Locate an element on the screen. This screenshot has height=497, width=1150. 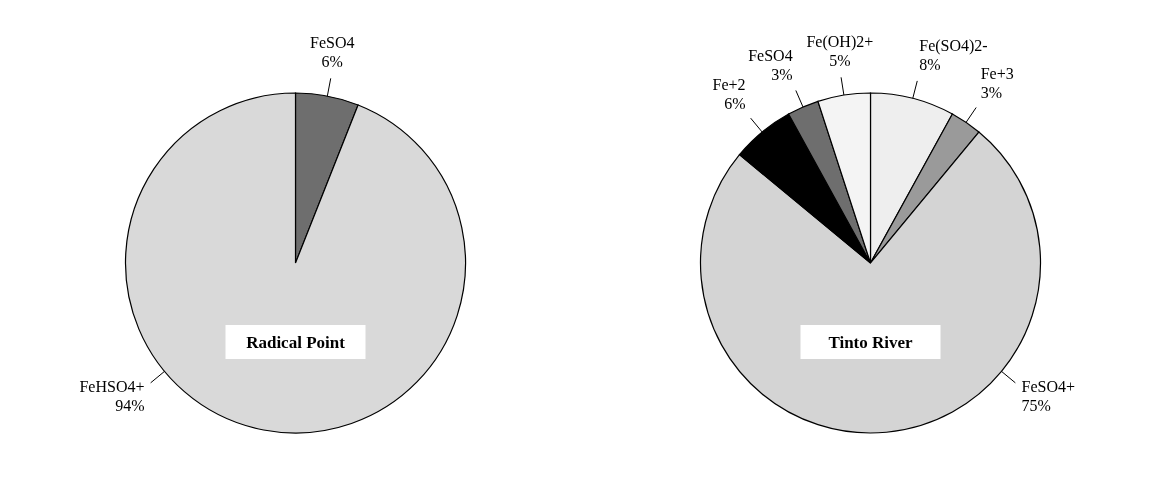
slice-label: Fe+2 is located at coordinates (729, 84).